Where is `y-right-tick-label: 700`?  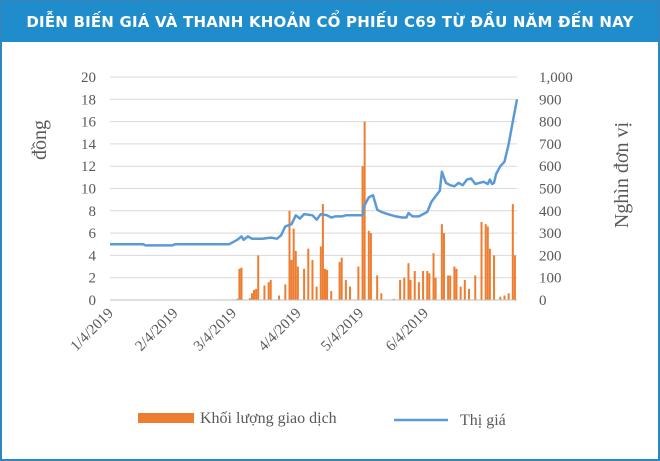 y-right-tick-label: 700 is located at coordinates (550, 145).